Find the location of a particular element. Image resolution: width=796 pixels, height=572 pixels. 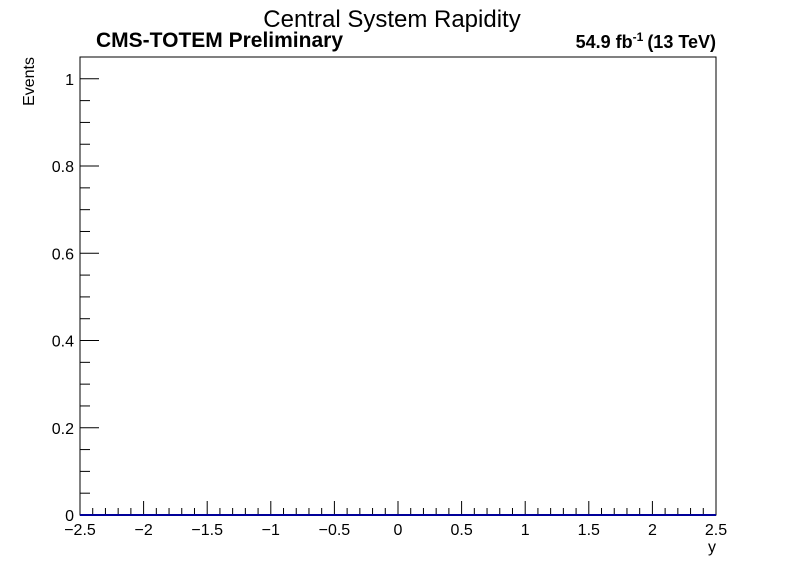

lumi-energy: (13 TeV) is located at coordinates (681, 42).